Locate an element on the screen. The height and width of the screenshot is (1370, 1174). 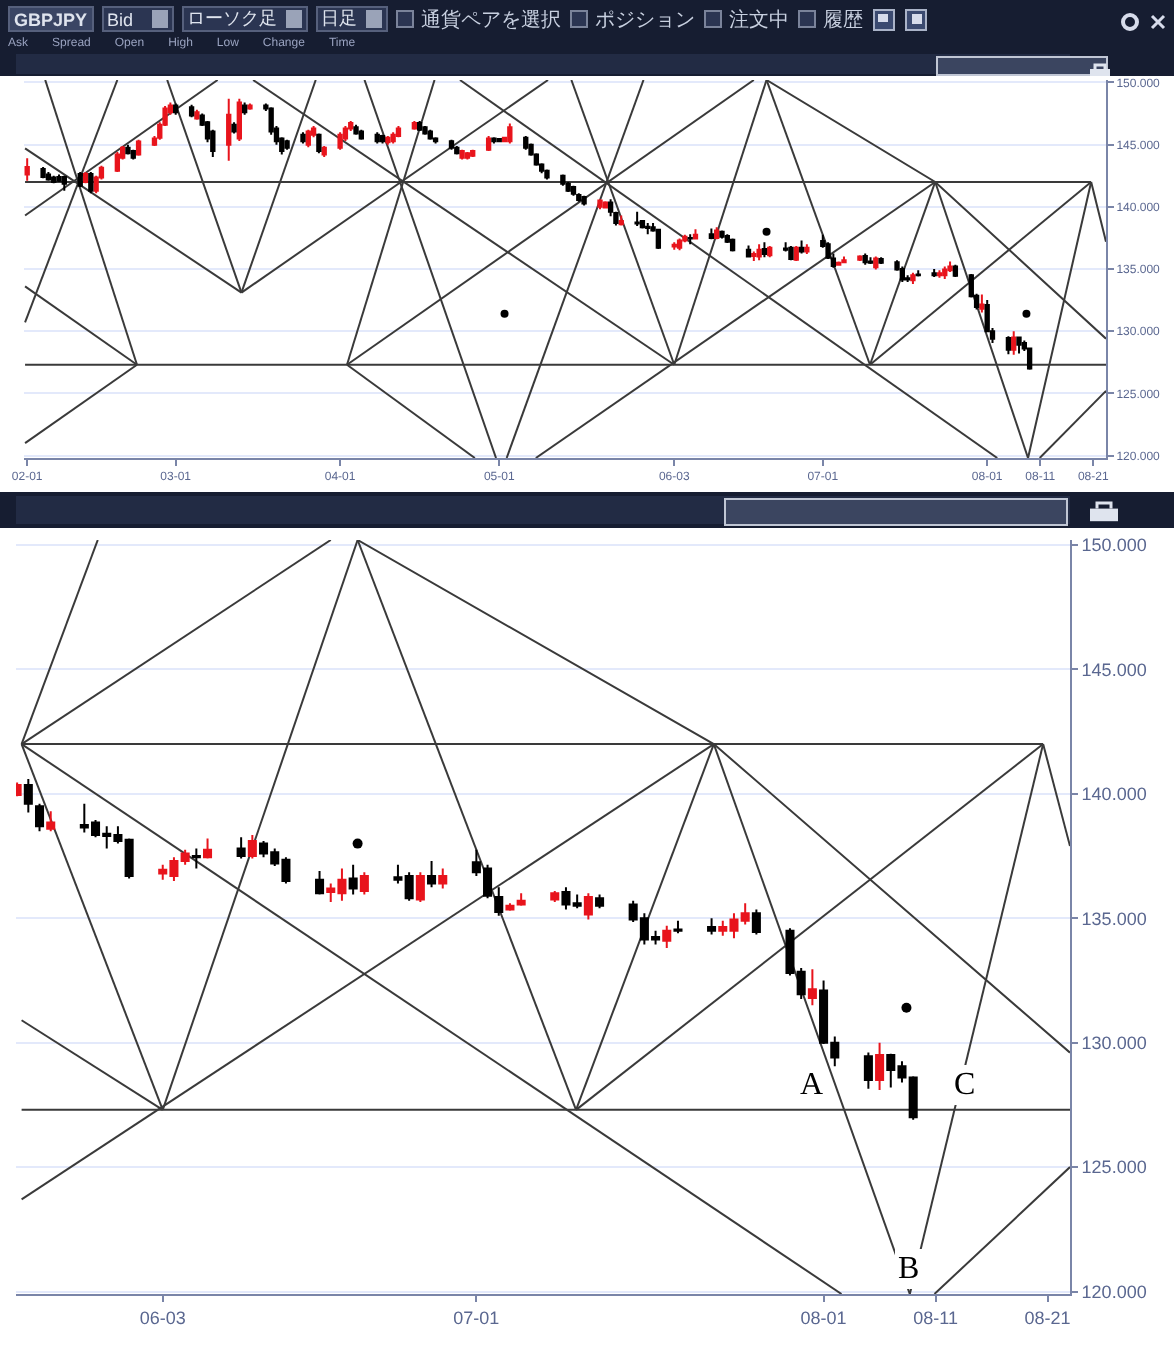
text: 履歴 is located at coordinates (843, 20).